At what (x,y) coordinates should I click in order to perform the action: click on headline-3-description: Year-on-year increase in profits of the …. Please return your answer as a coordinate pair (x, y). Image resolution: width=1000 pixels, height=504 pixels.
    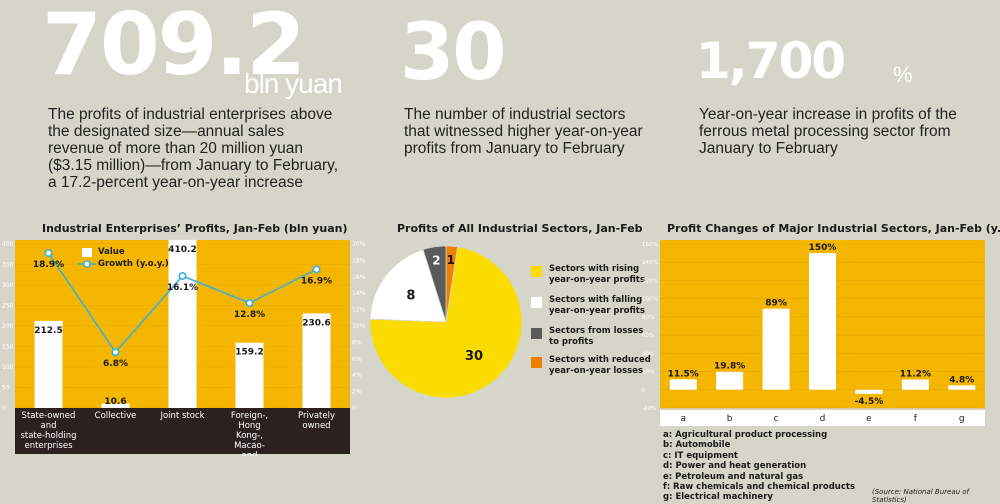
    Looking at the image, I should click on (828, 131).